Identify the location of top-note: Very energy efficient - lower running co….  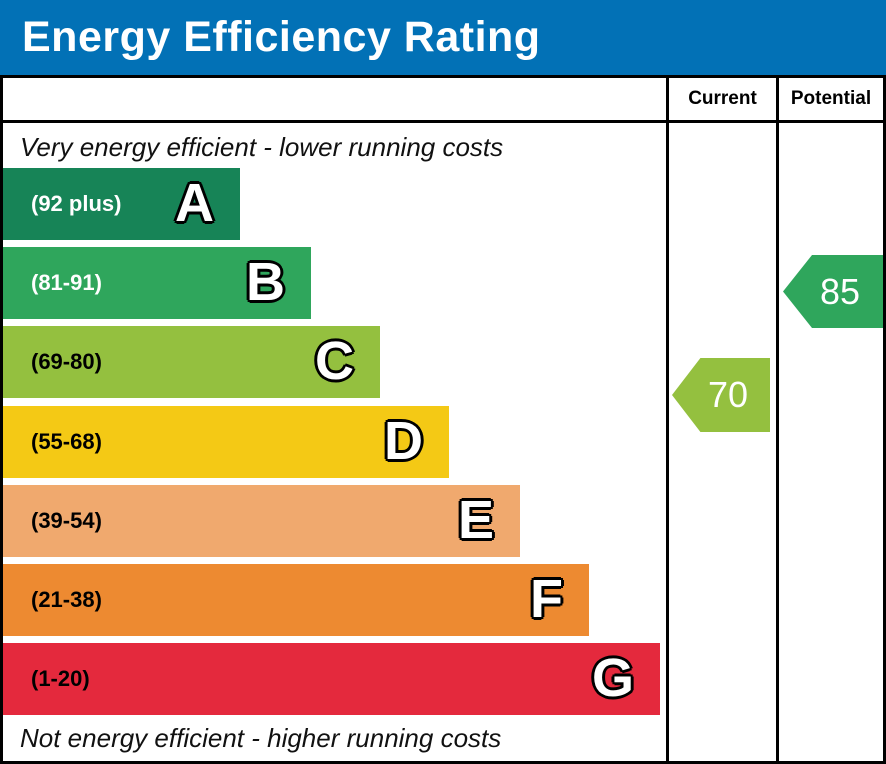
(262, 147).